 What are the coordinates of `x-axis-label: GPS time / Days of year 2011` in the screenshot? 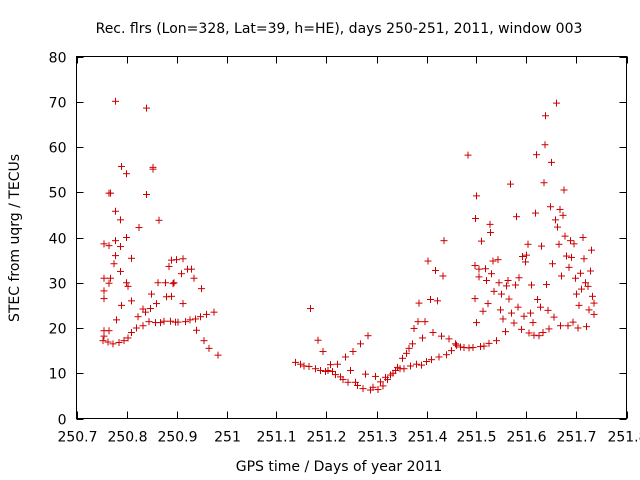 It's located at (339, 467).